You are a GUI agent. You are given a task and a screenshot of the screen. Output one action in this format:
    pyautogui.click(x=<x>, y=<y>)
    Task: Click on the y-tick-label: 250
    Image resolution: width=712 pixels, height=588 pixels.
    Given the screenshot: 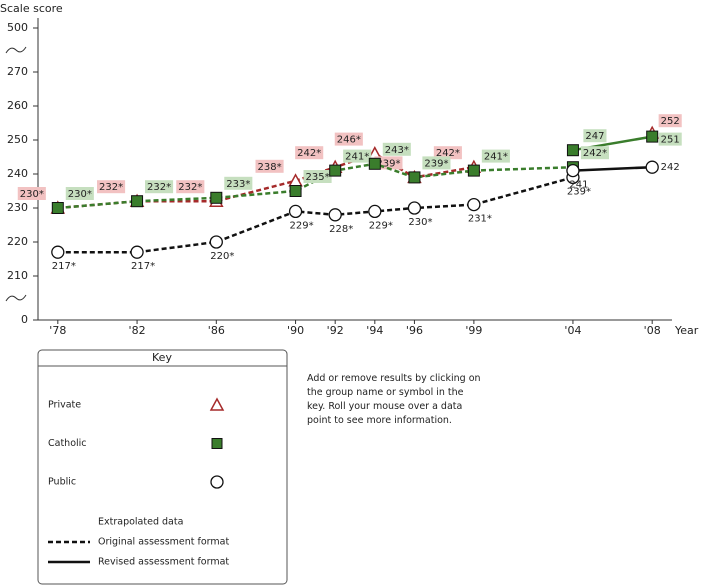 What is the action you would take?
    pyautogui.click(x=17, y=139)
    